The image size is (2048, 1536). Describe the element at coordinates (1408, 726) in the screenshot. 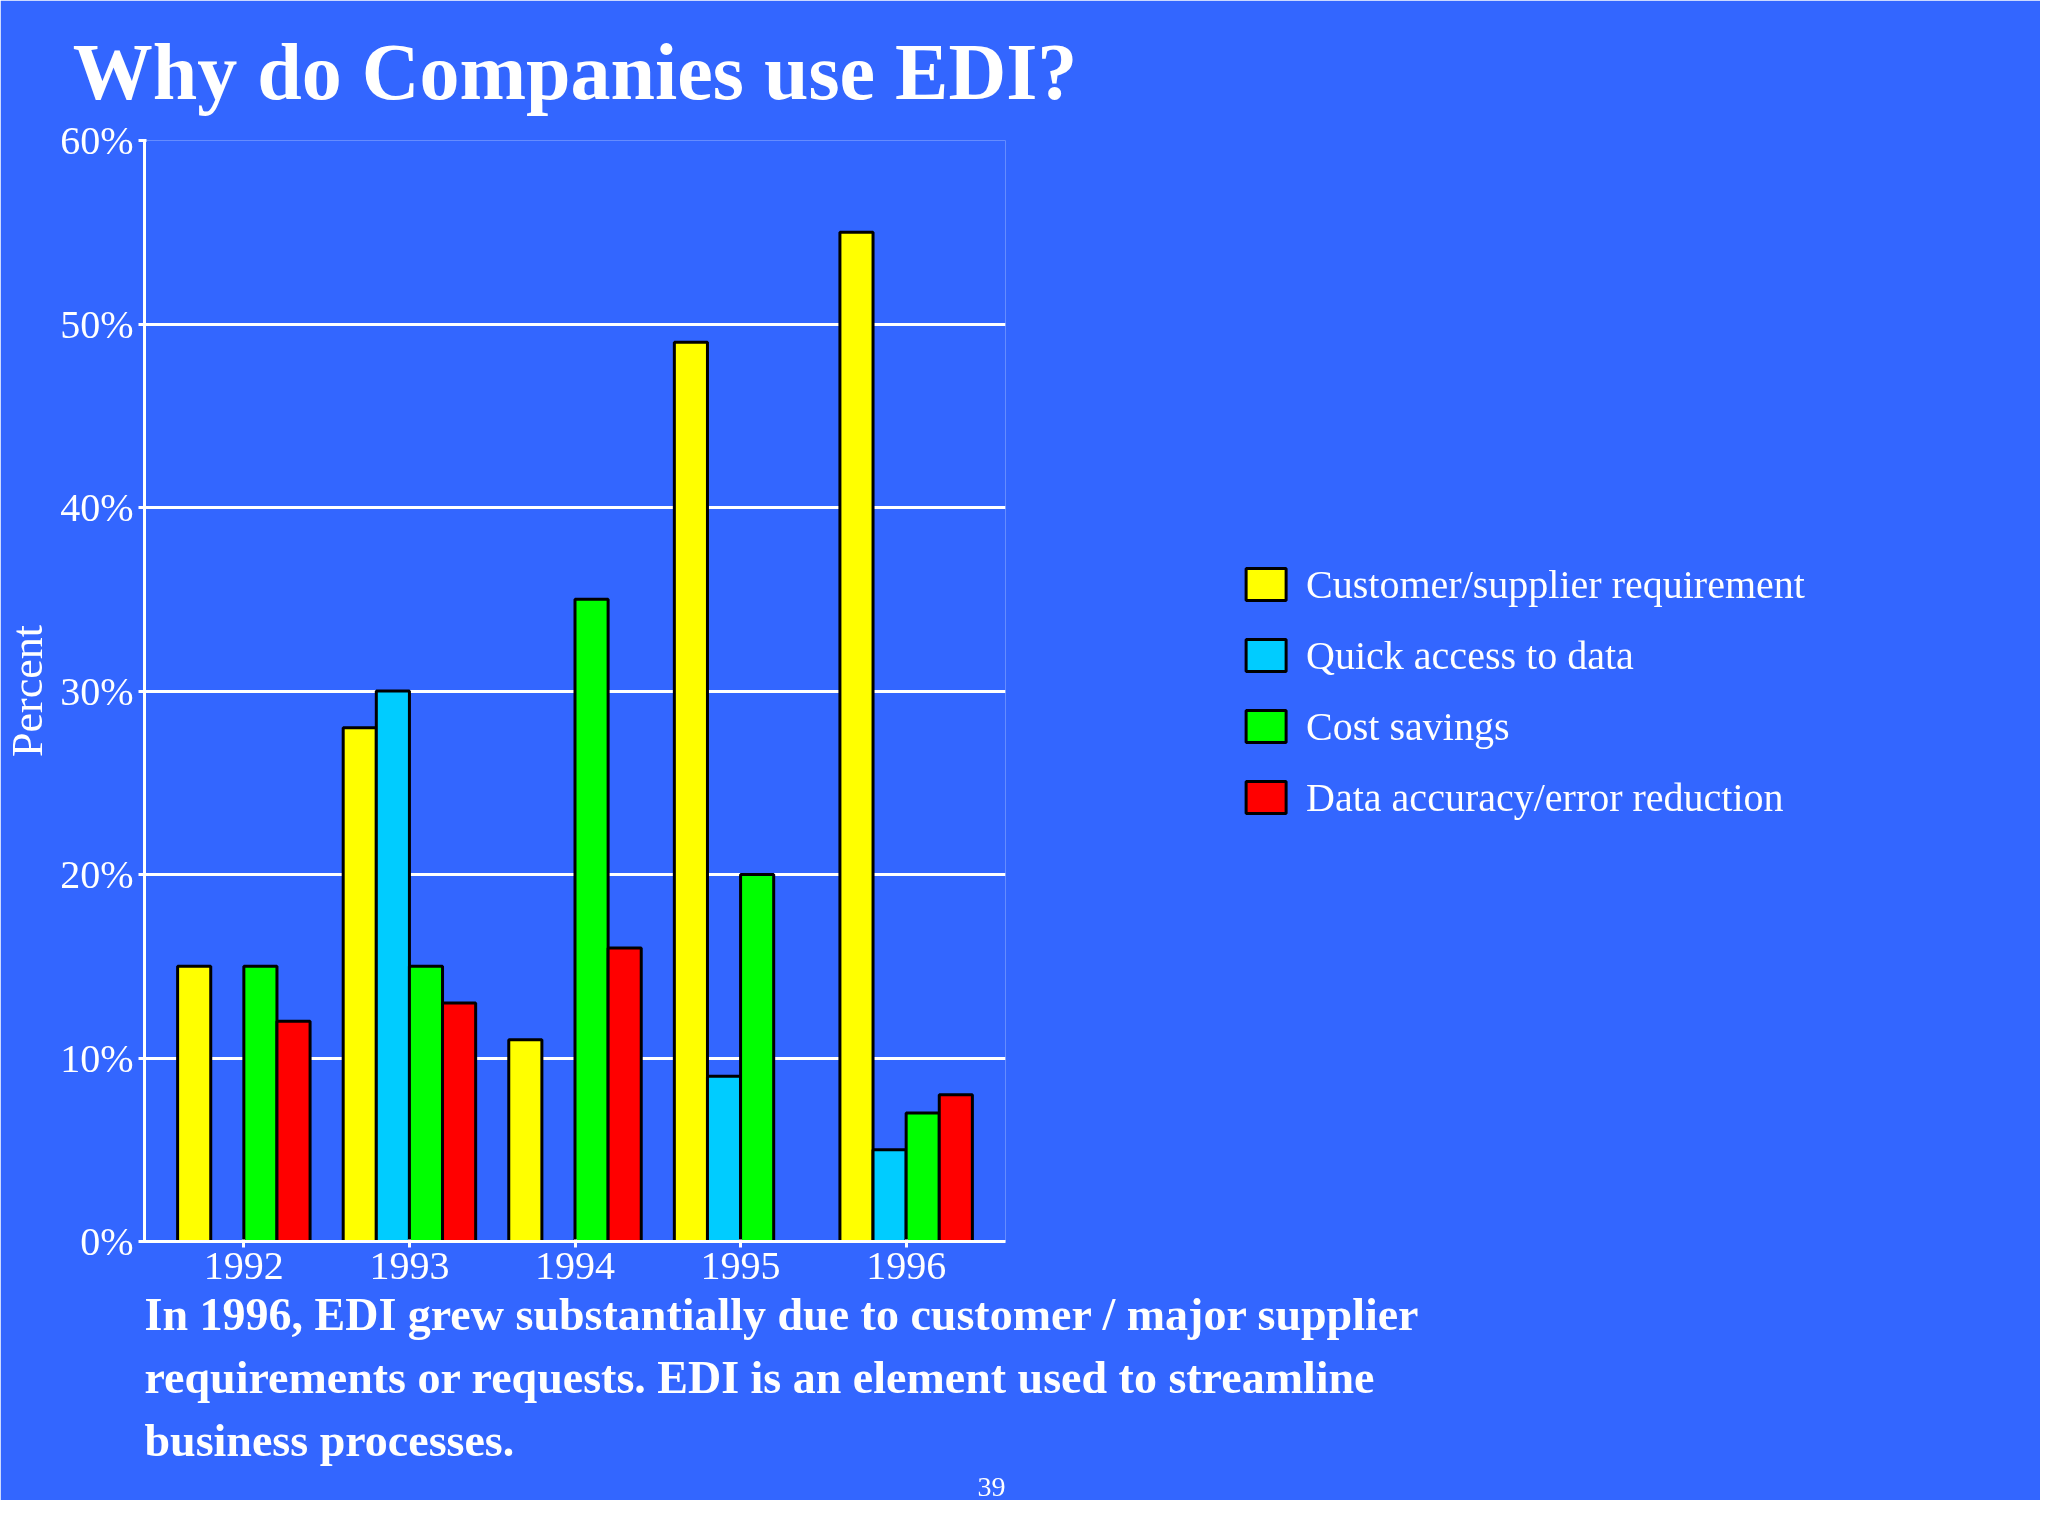

I see `legend-label: Cost savings` at that location.